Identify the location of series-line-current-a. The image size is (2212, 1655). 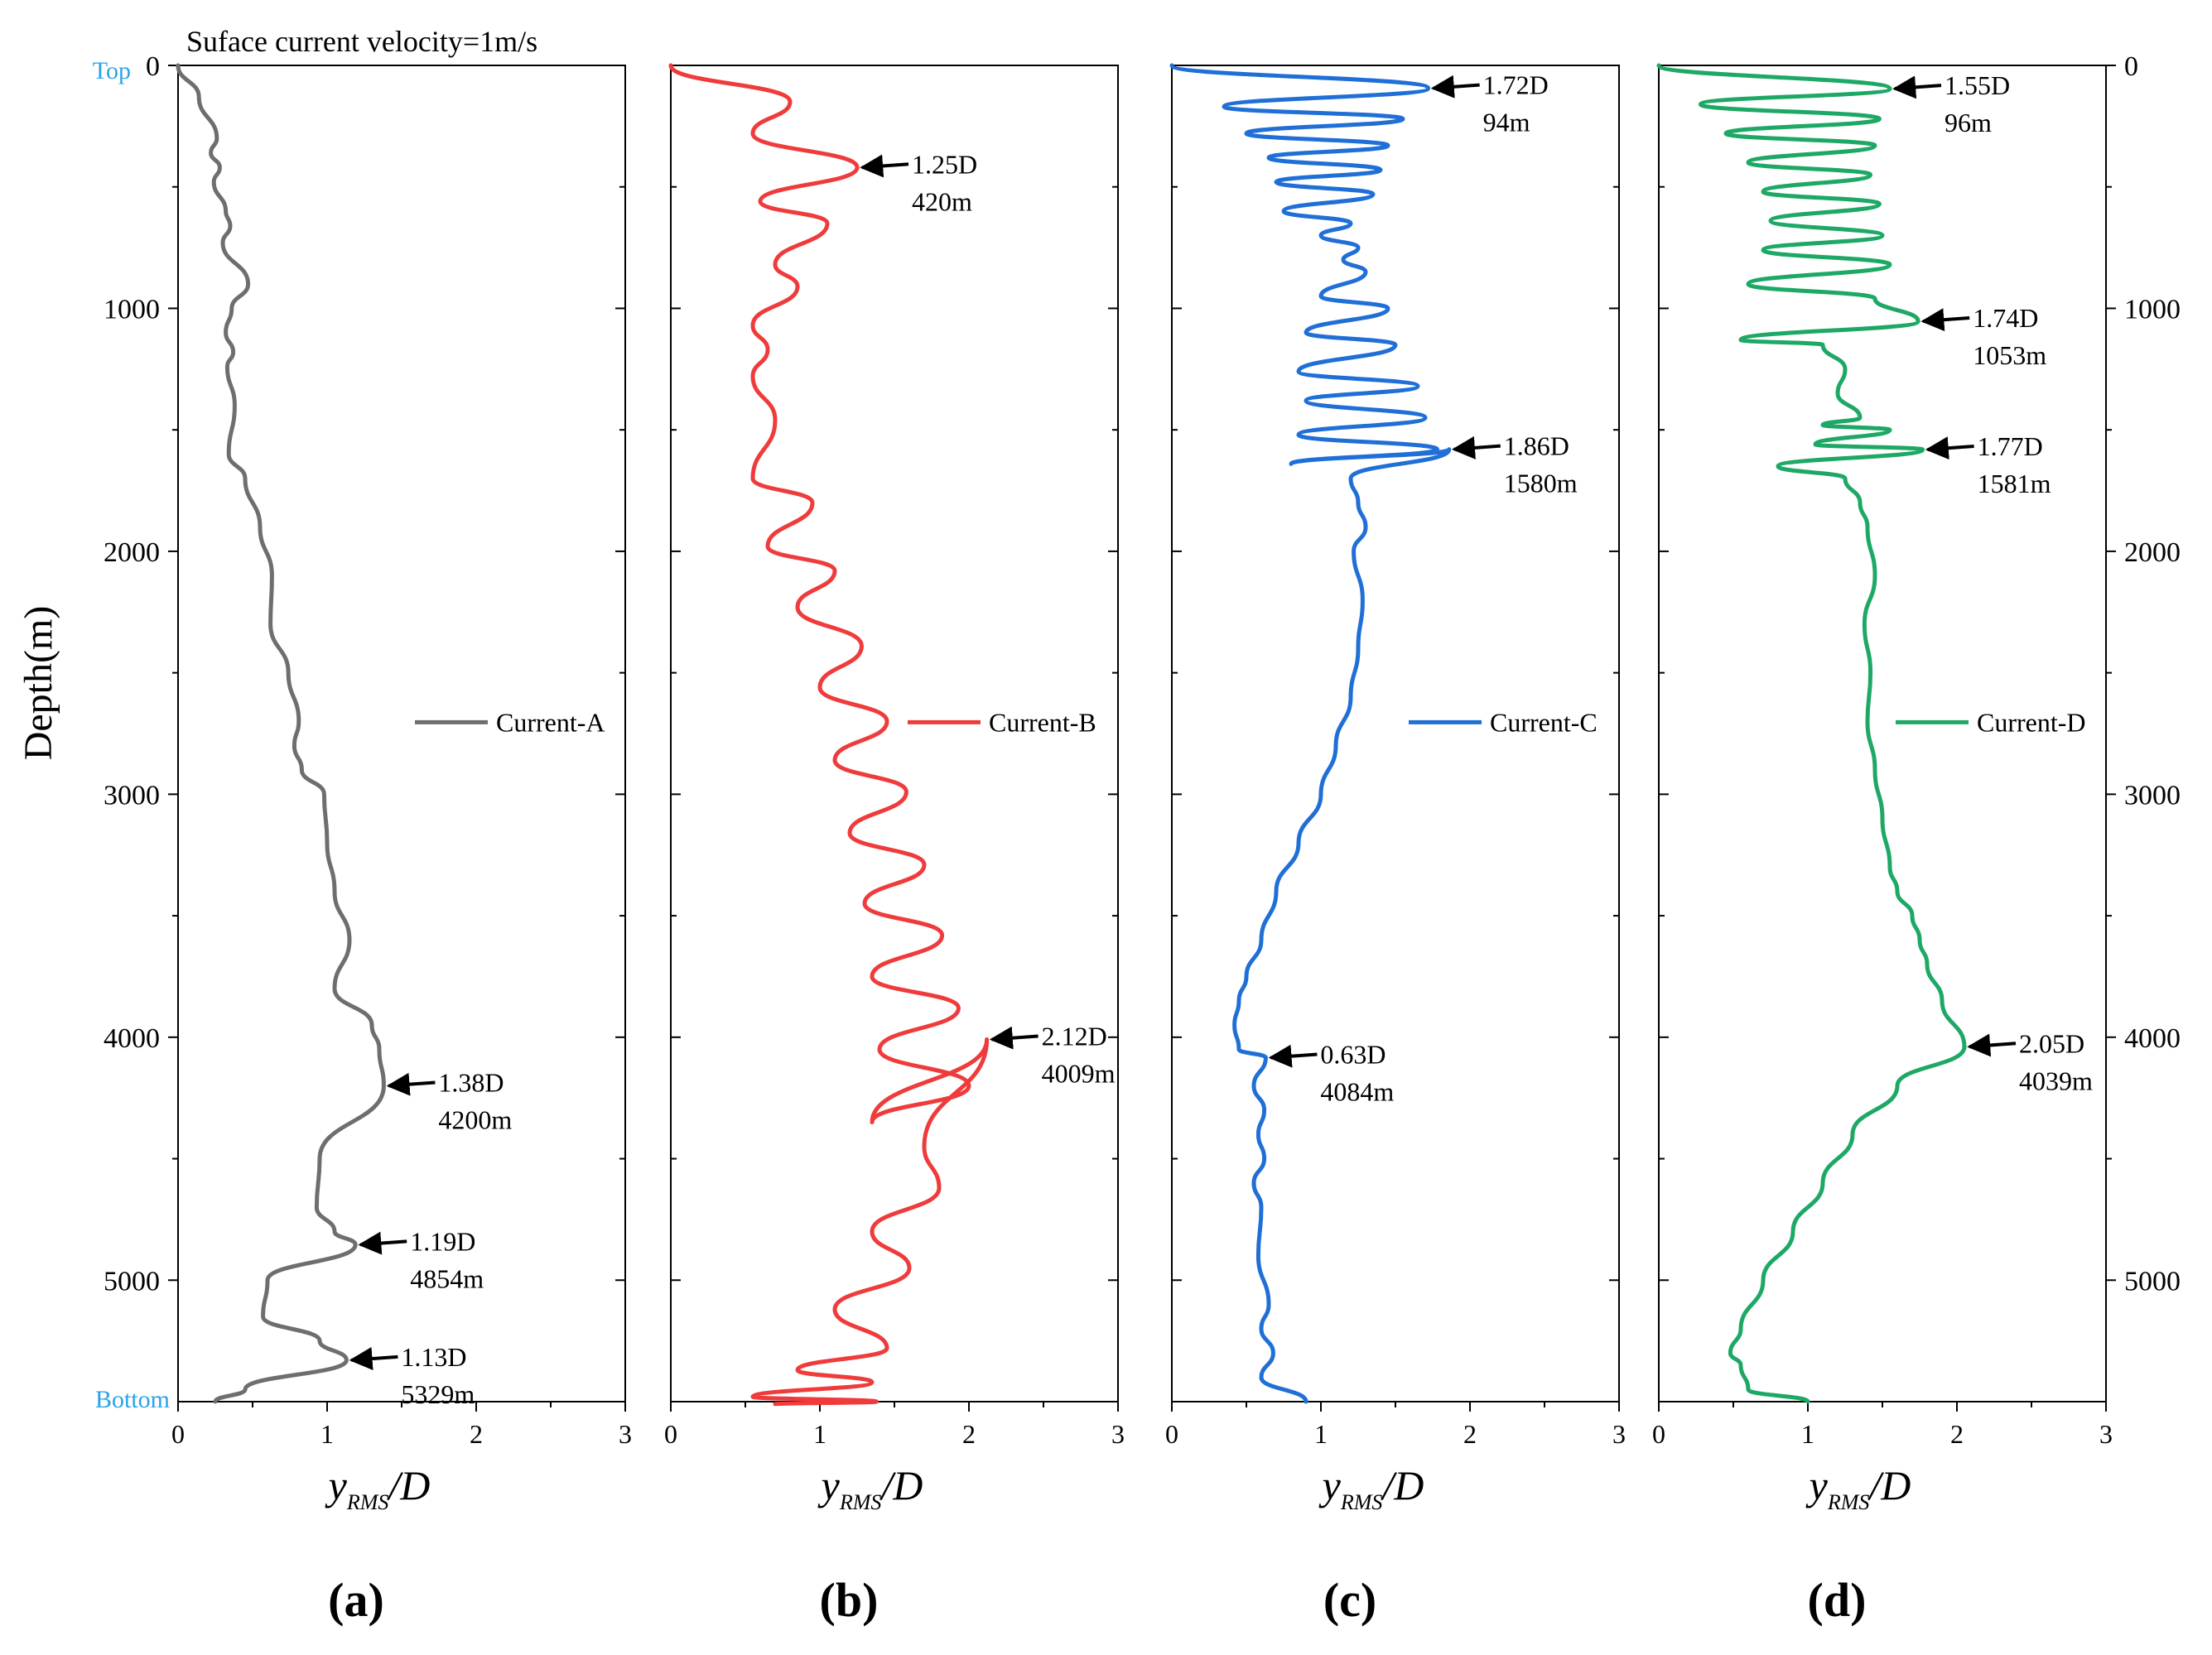
(281, 733).